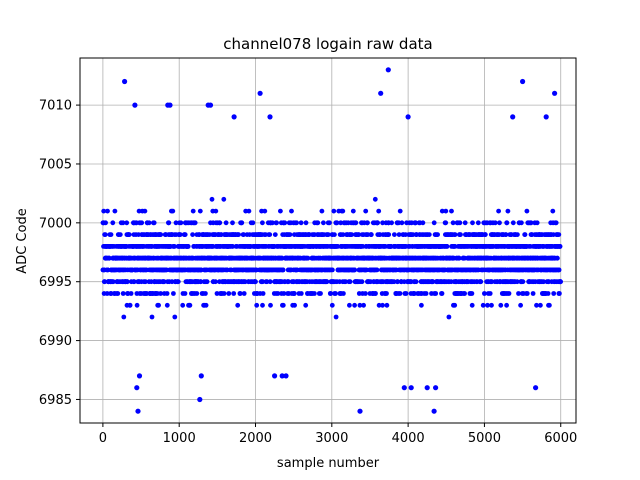  I want to click on y-tick-label: 7005, so click(55, 164).